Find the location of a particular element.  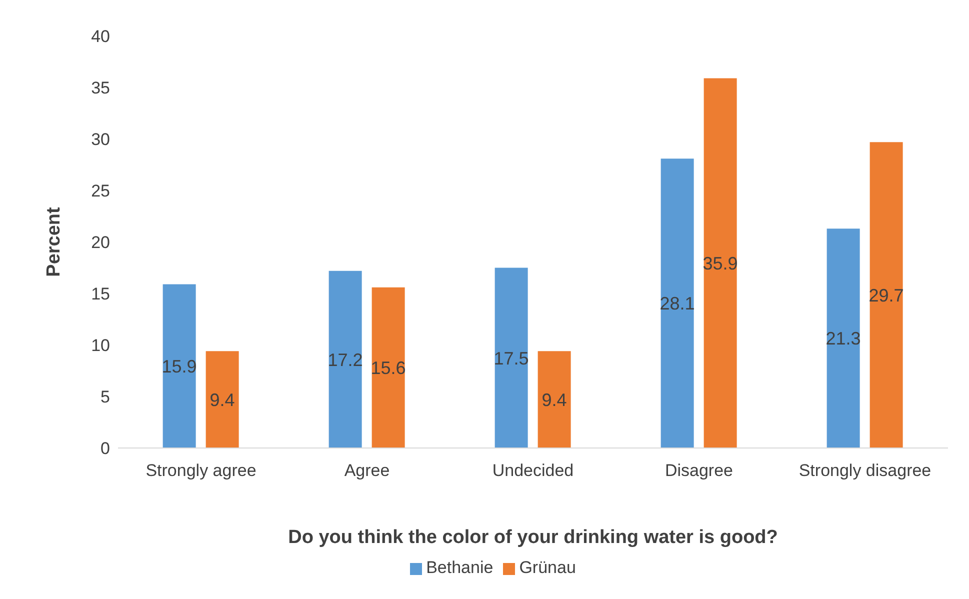

y-tick-label: 30 is located at coordinates (100, 140).